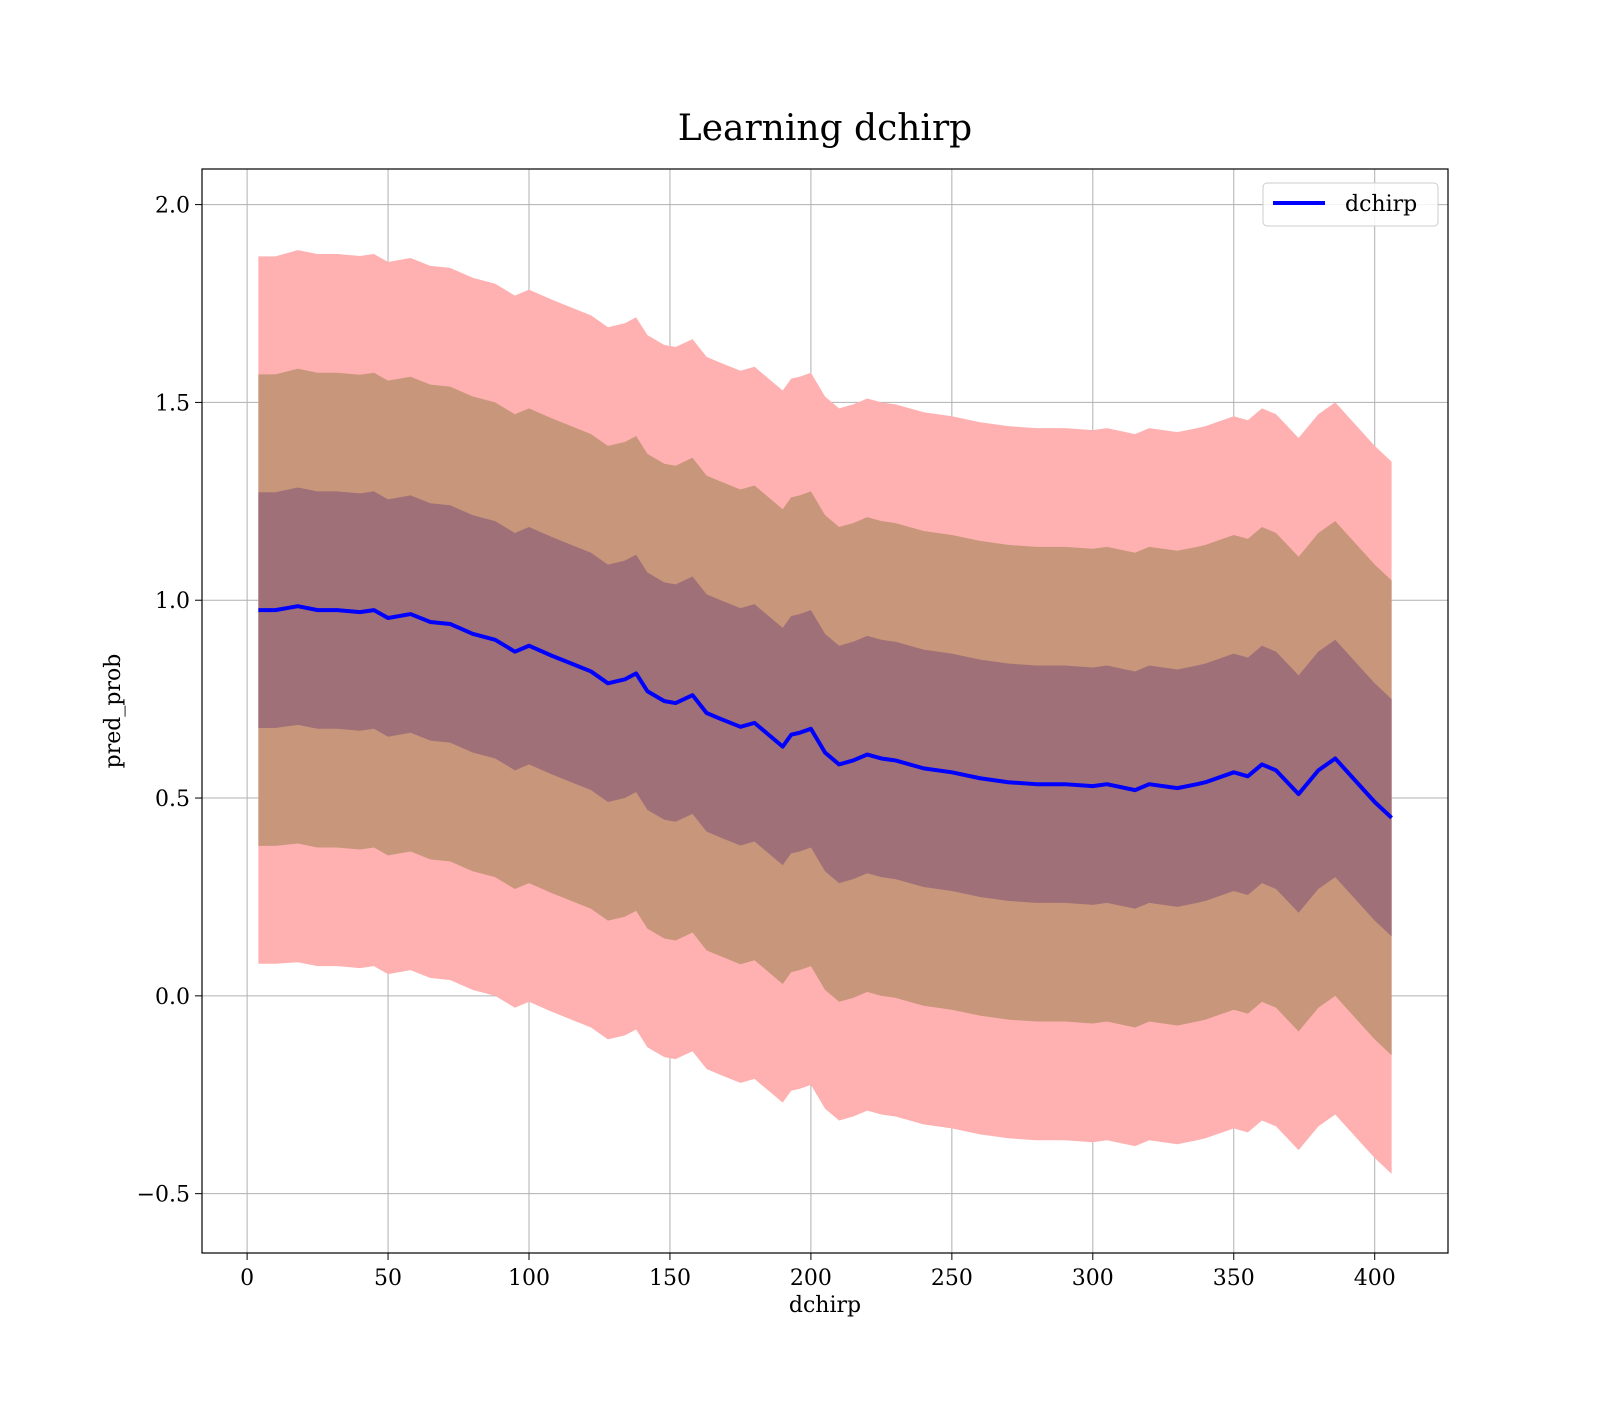 This screenshot has width=1600, height=1404. Describe the element at coordinates (172, 601) in the screenshot. I see `y-tick-label: 1.0` at that location.